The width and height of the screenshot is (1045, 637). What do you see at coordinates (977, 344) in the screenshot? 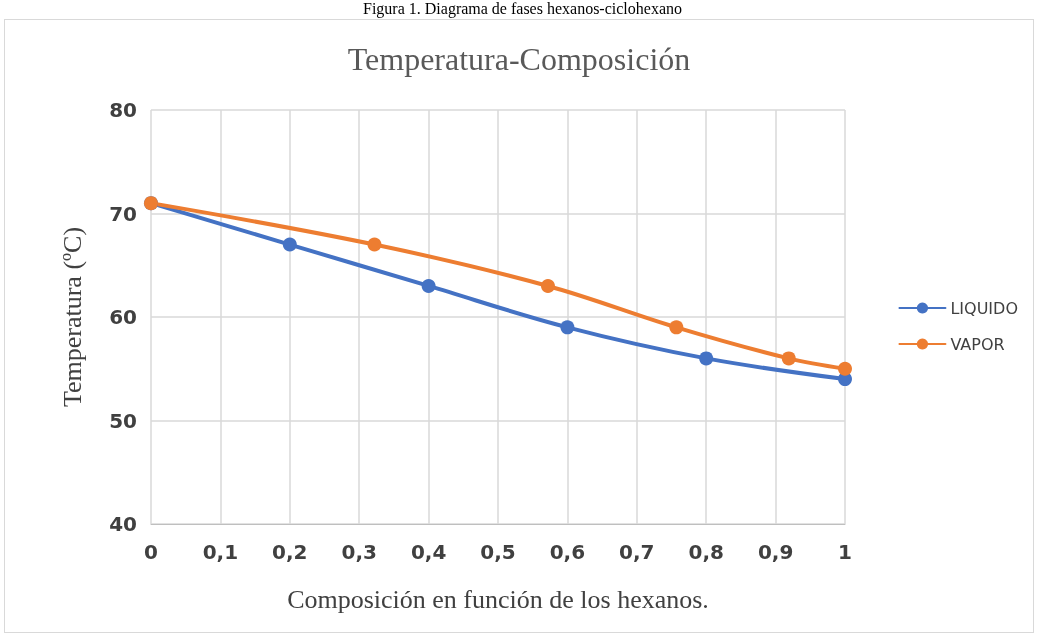
I see `legend-label: VAPOR` at bounding box center [977, 344].